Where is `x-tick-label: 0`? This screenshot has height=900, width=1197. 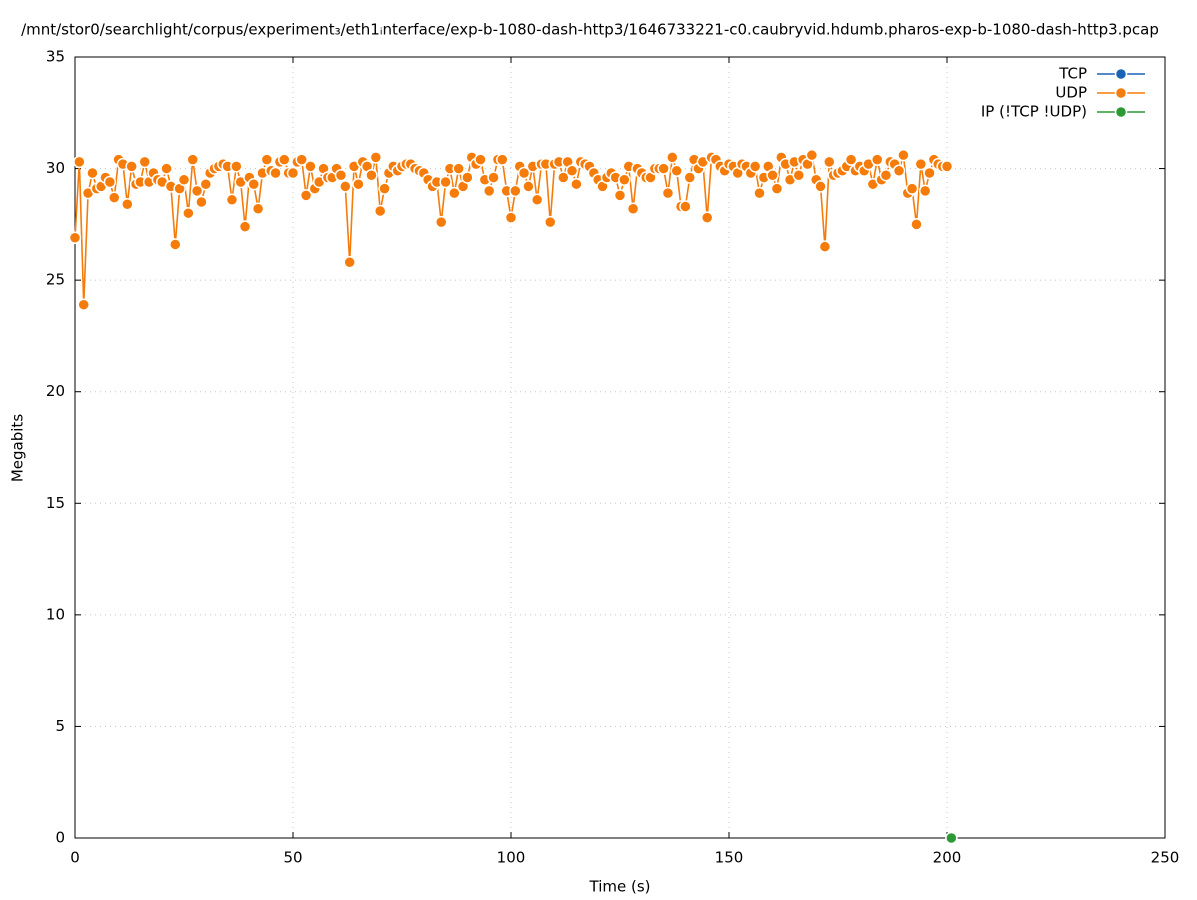 x-tick-label: 0 is located at coordinates (75, 858).